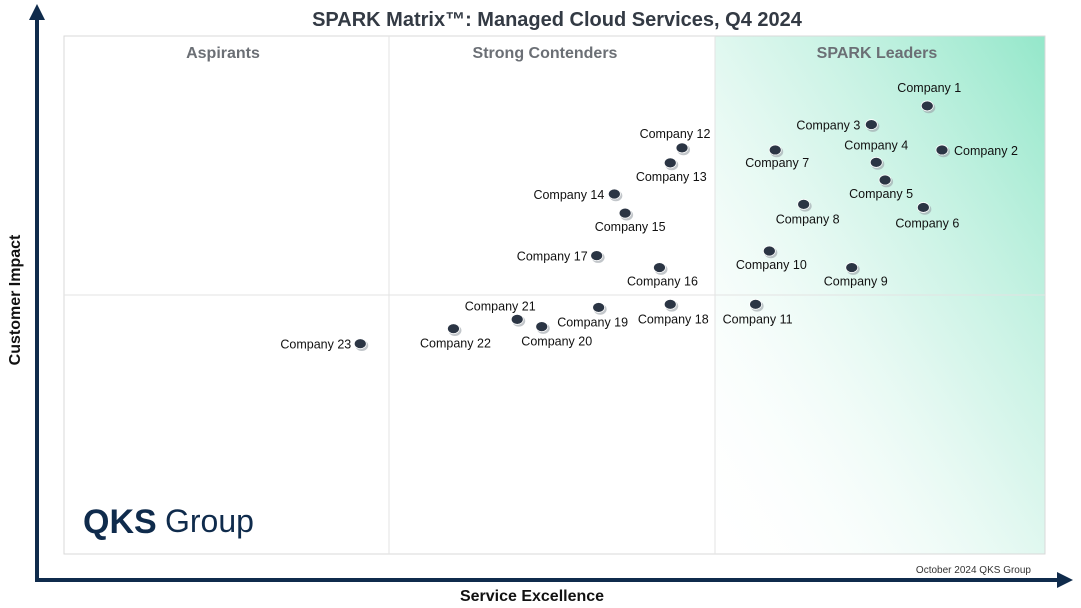 The height and width of the screenshot is (608, 1081). I want to click on point-label-company-15: Company 15, so click(630, 227).